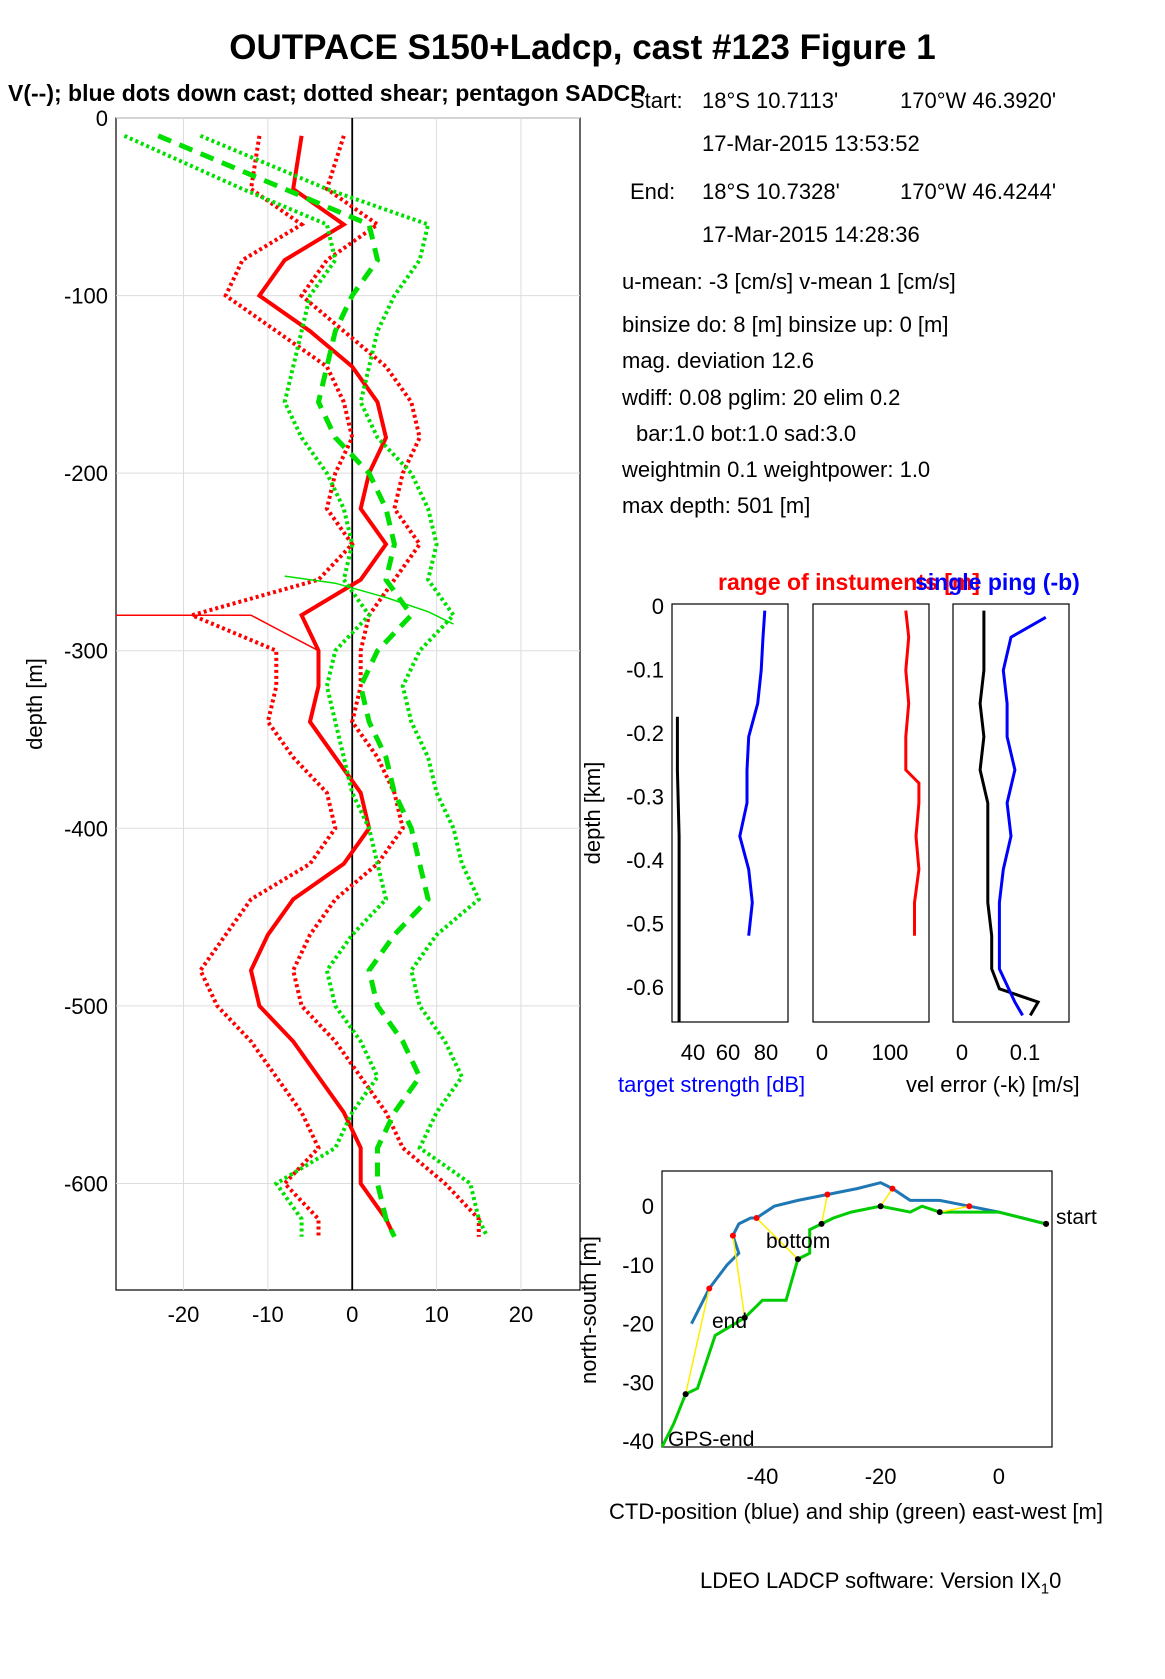 This screenshot has width=1165, height=1679. I want to click on info-end-time: 17-Mar-2015 14:28:36, so click(811, 234).